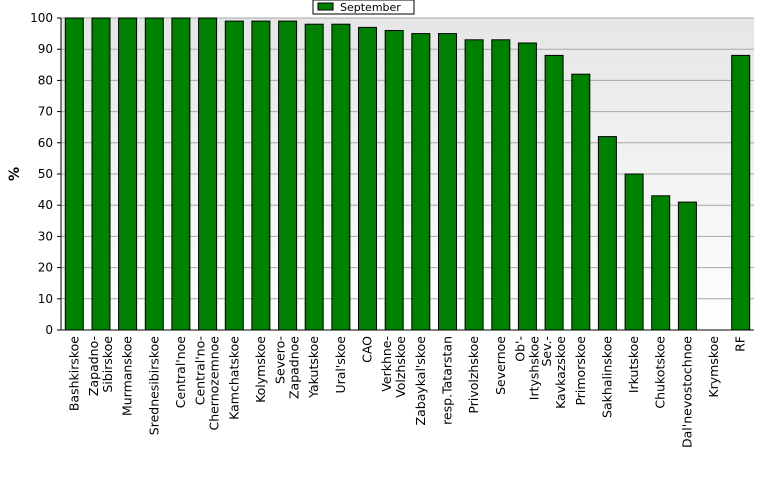 The image size is (777, 479). Describe the element at coordinates (686, 392) in the screenshot. I see `x-tick-label: Dal'nevostochnoe` at that location.